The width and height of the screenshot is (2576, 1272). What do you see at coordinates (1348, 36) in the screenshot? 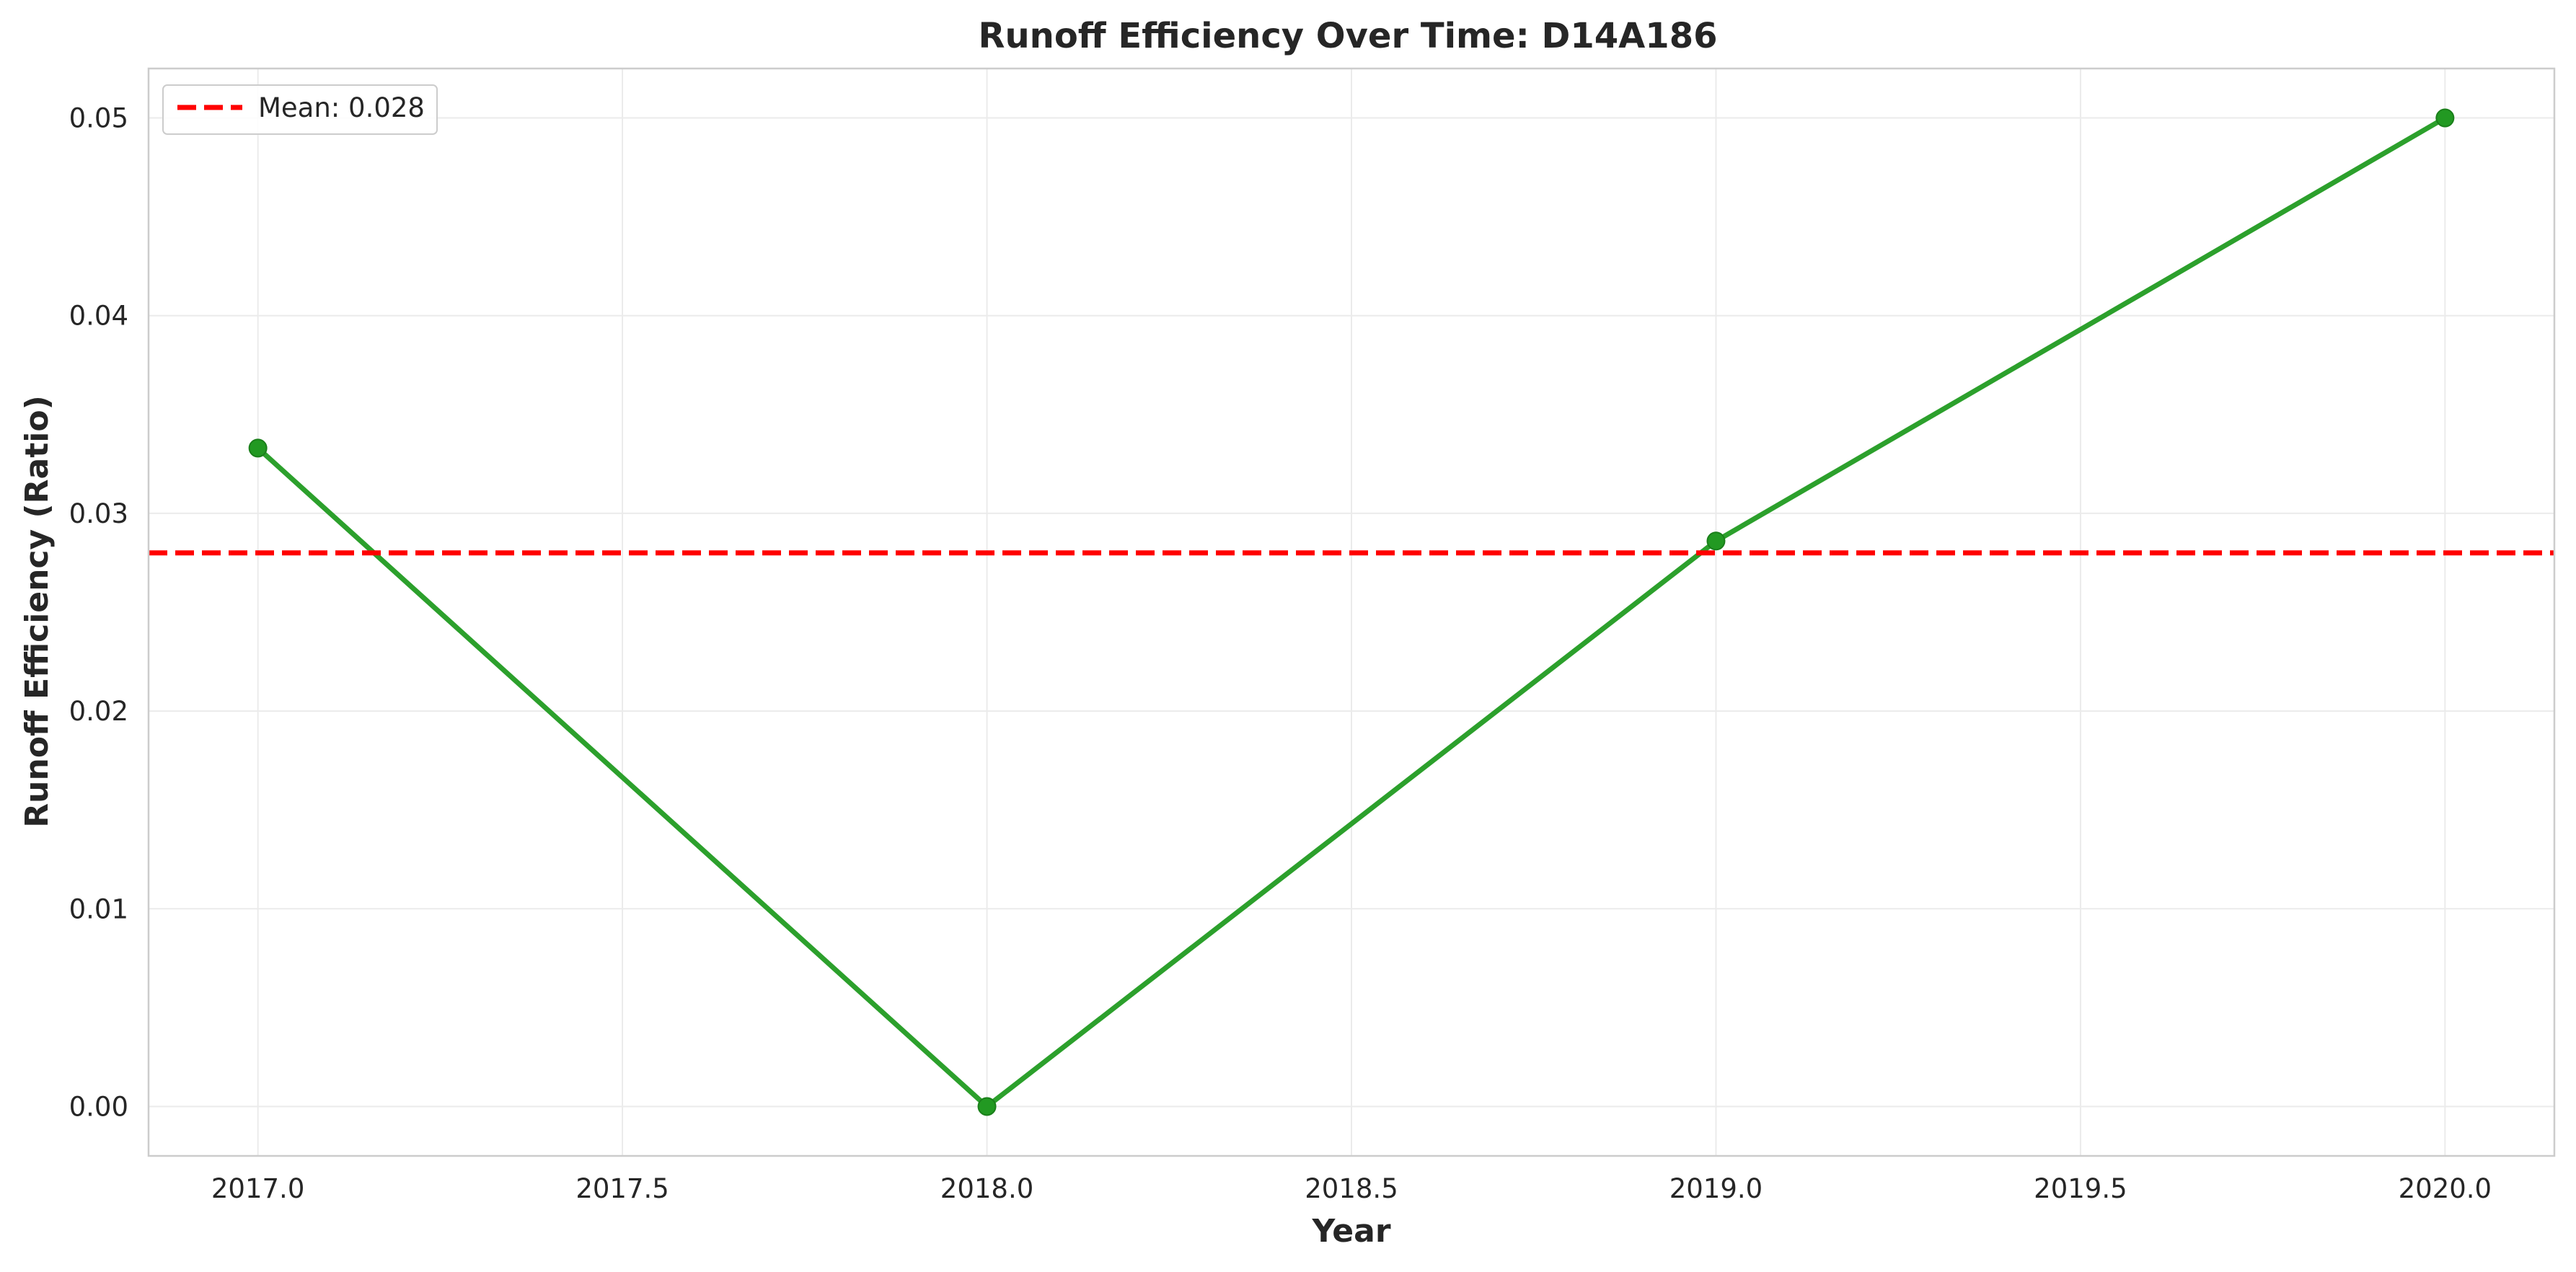
I see `chart-title: Runoff Efficiency Over Time: D14A186` at bounding box center [1348, 36].